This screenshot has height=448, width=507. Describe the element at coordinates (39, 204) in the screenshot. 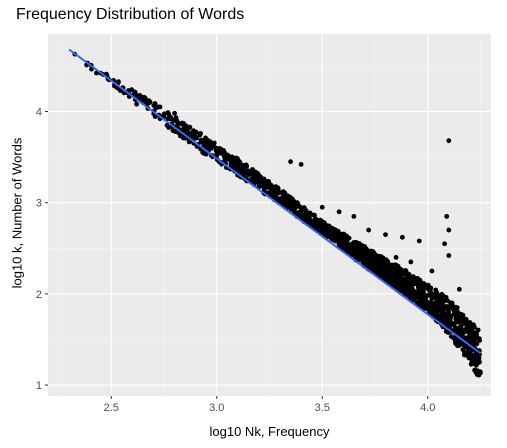

I see `y-tick-label: 3` at that location.